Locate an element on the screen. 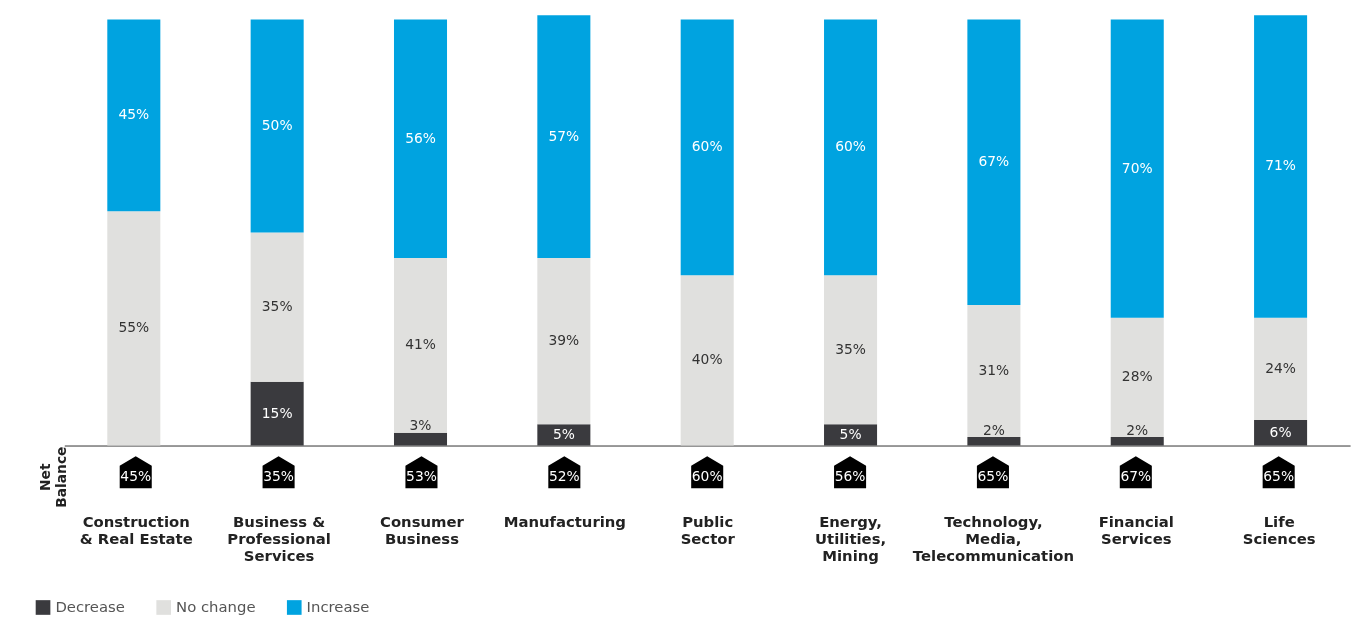 The image size is (1360, 628). data-label: 24% is located at coordinates (1280, 367).